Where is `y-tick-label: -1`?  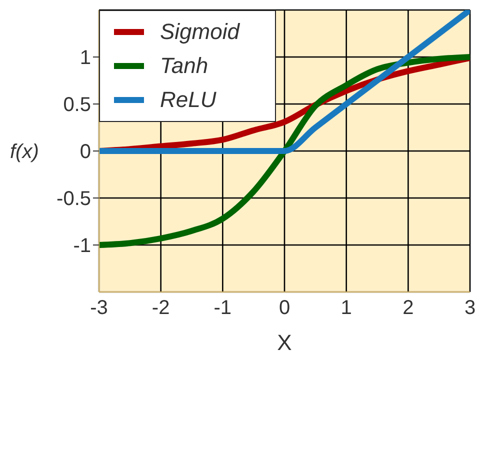
y-tick-label: -1 is located at coordinates (82, 246).